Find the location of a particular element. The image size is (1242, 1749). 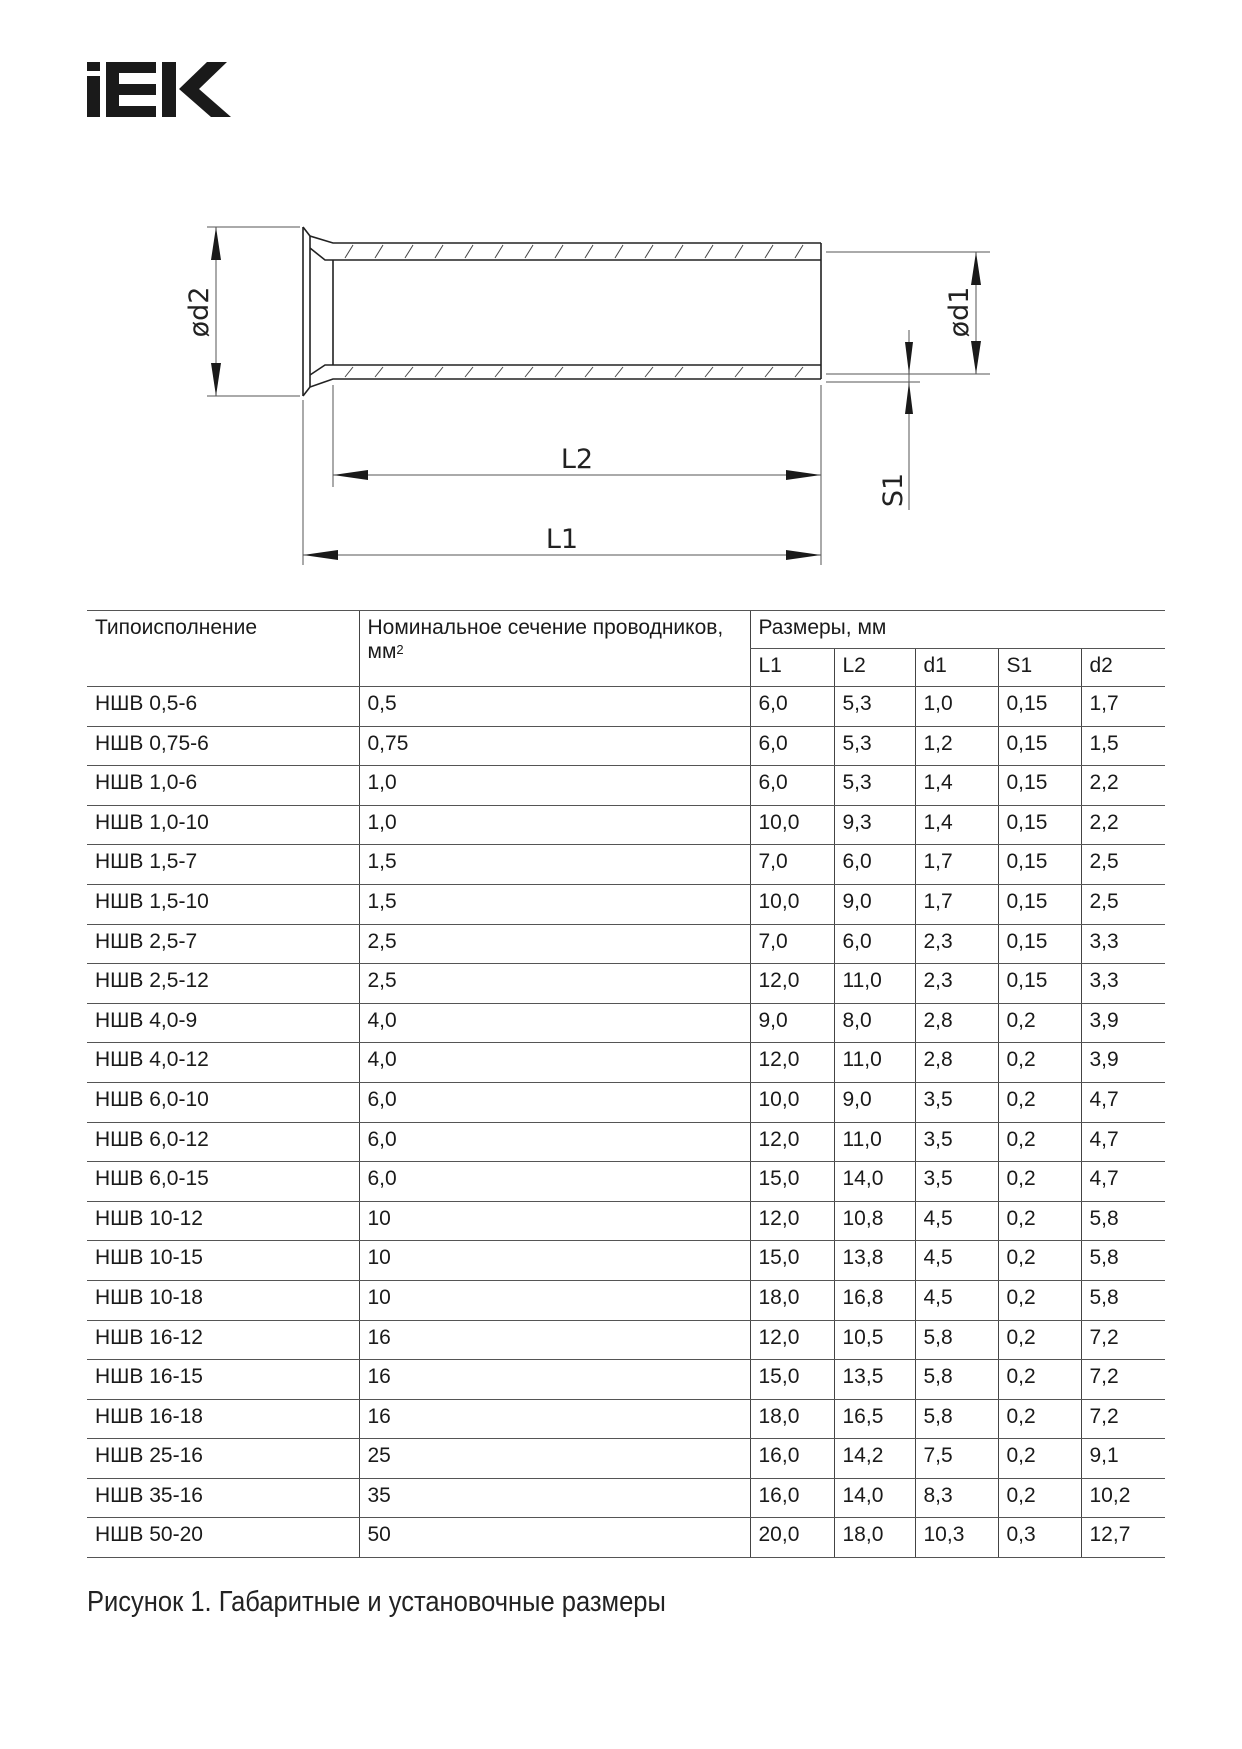

cell-section: 25 is located at coordinates (554, 1458).